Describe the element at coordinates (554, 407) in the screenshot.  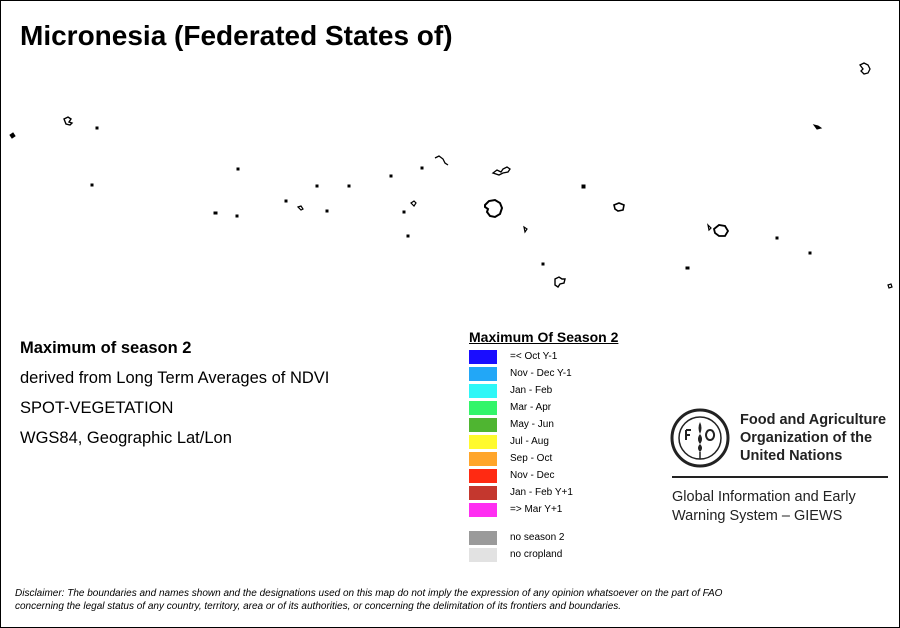
I see `legend-item: Mar - Apr` at that location.